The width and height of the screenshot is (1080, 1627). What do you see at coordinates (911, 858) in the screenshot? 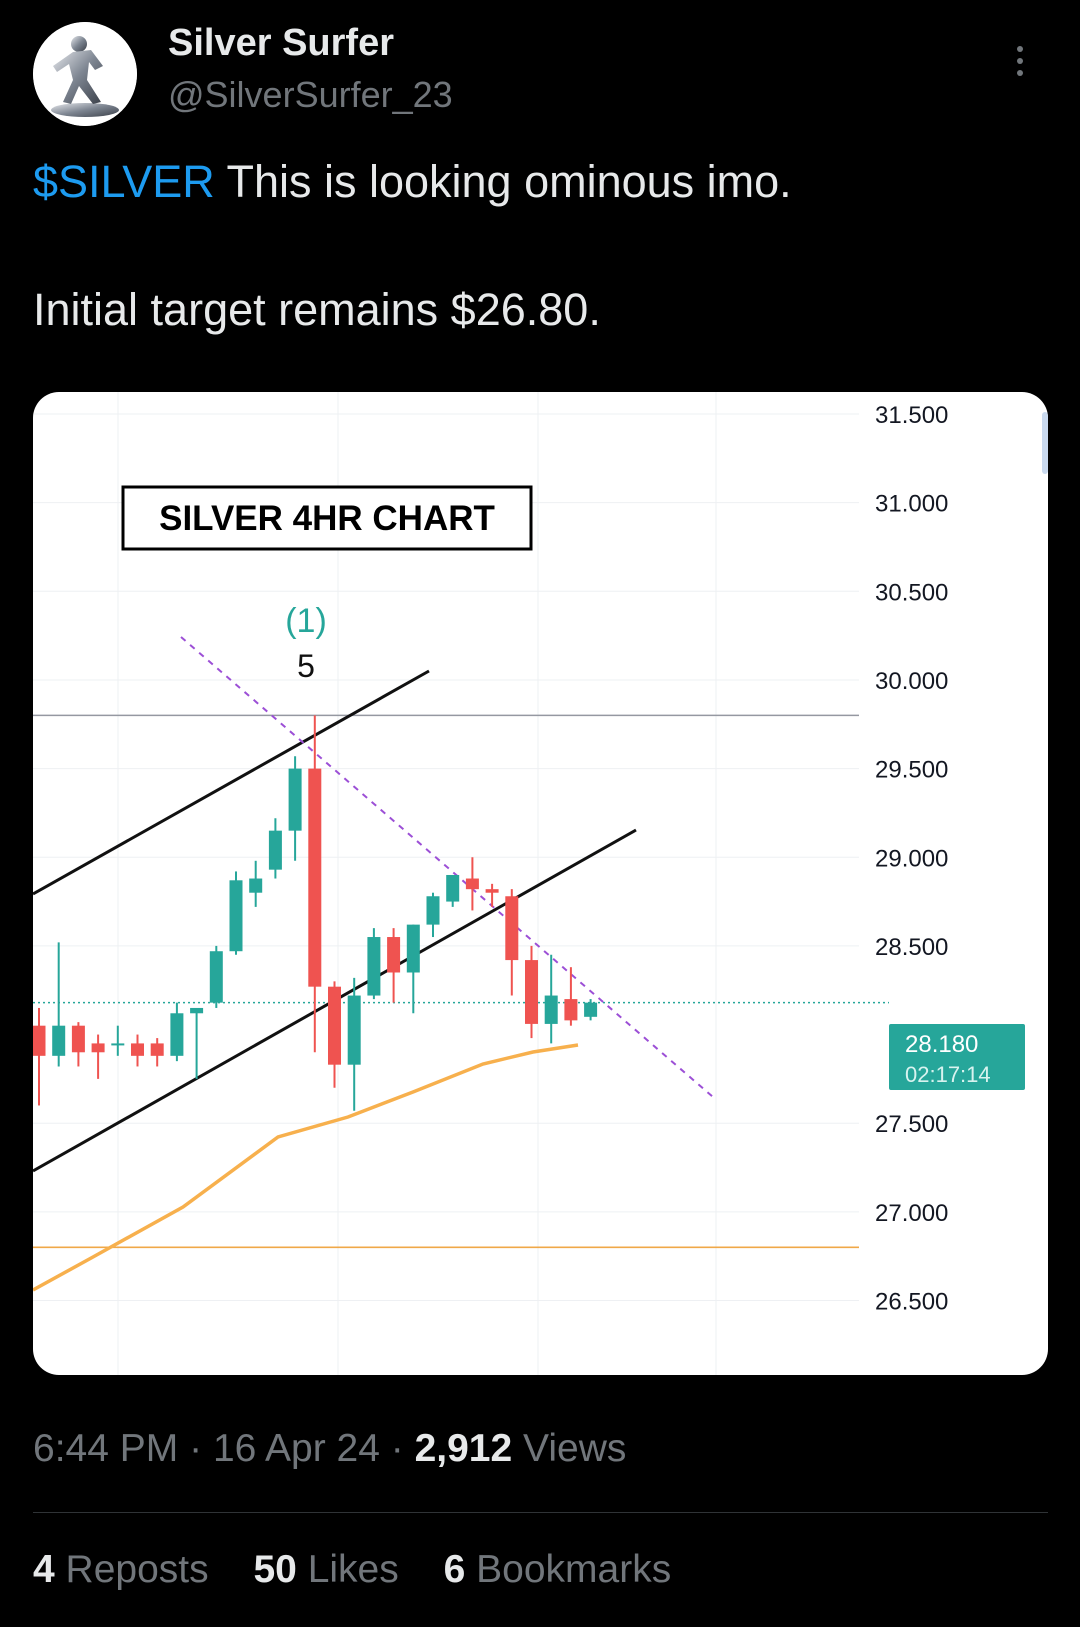
I see `y-tick-label: 29.000` at bounding box center [911, 858].